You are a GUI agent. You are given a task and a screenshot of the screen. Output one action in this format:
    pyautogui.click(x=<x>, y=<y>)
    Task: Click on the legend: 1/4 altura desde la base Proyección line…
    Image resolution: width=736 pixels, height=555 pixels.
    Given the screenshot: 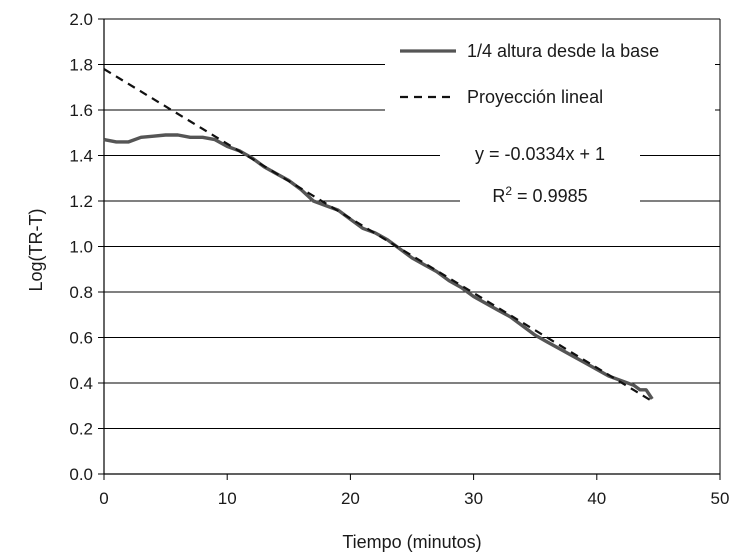 What is the action you would take?
    pyautogui.click(x=550, y=71)
    